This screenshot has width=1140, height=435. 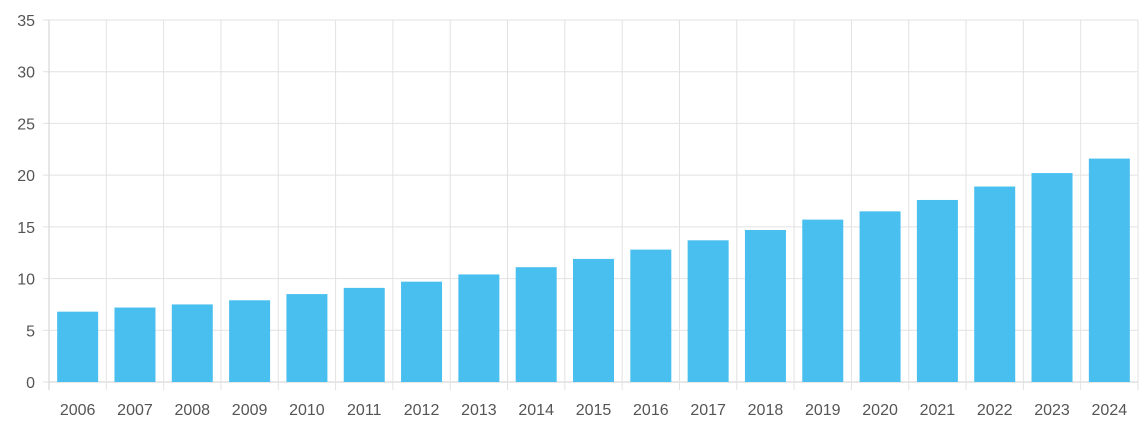 I want to click on y-tick-label: 0, so click(x=30, y=383).